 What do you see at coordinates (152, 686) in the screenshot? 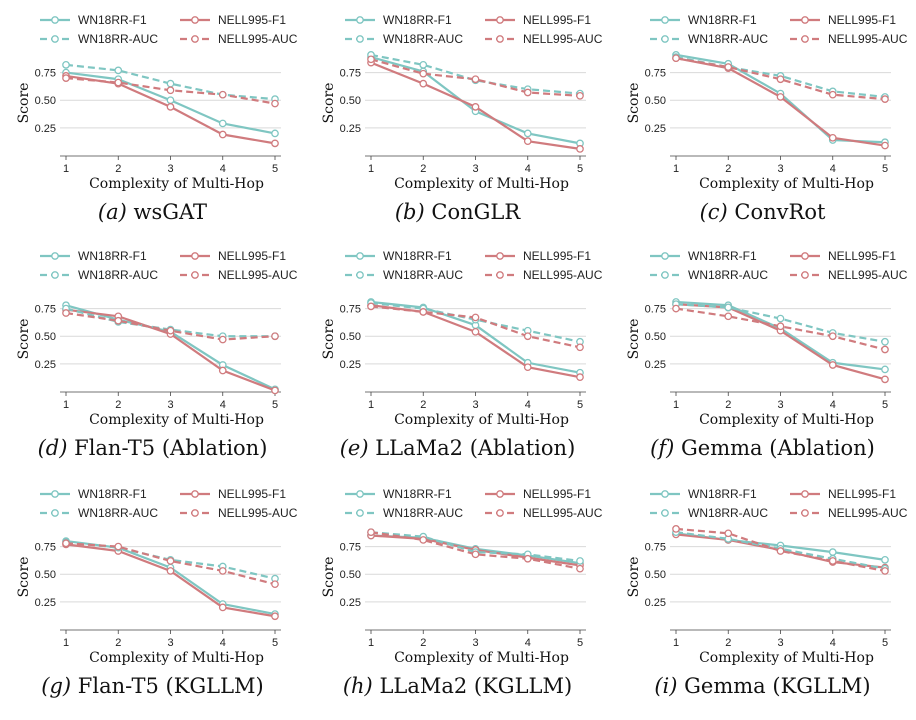
I see `chart-caption: (g) Flan-T5 (KGLLM)` at bounding box center [152, 686].